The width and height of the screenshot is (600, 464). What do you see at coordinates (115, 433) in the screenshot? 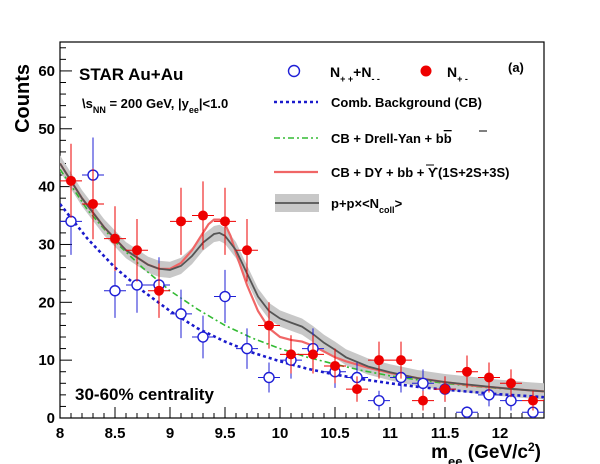
I see `x-tick-label: 8.5` at bounding box center [115, 433].